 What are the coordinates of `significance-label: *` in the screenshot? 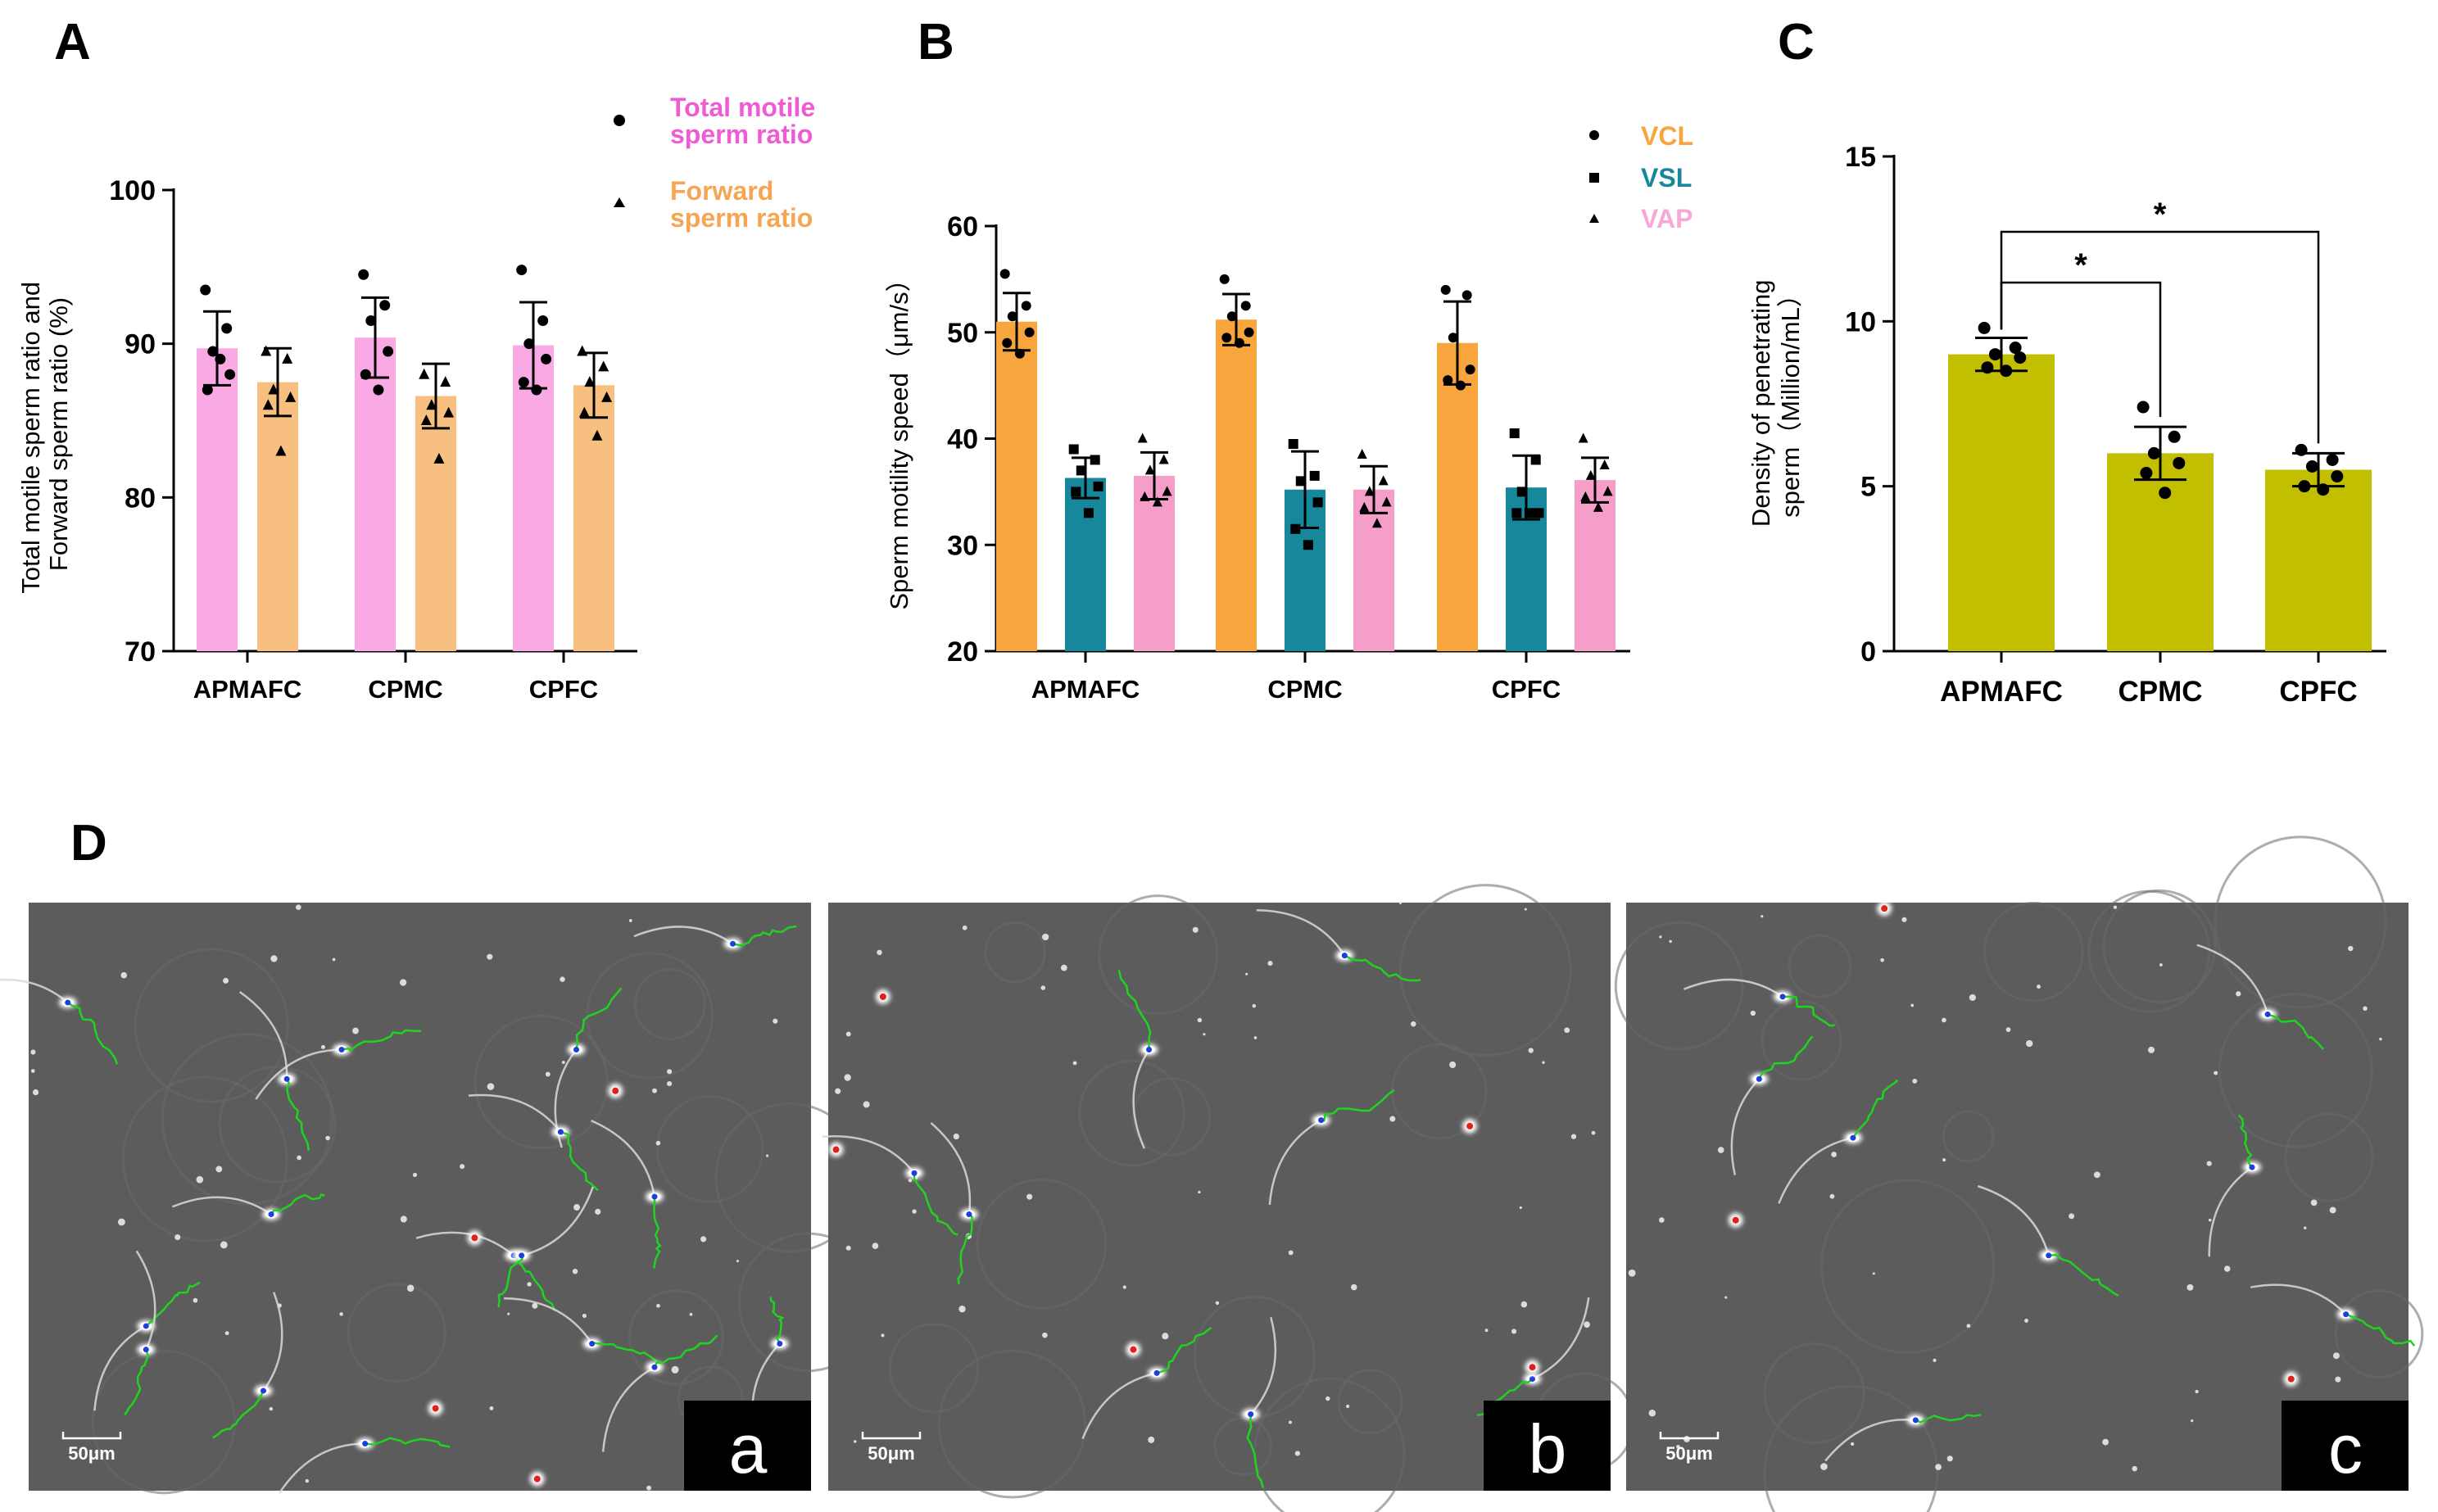 It's located at (2160, 215).